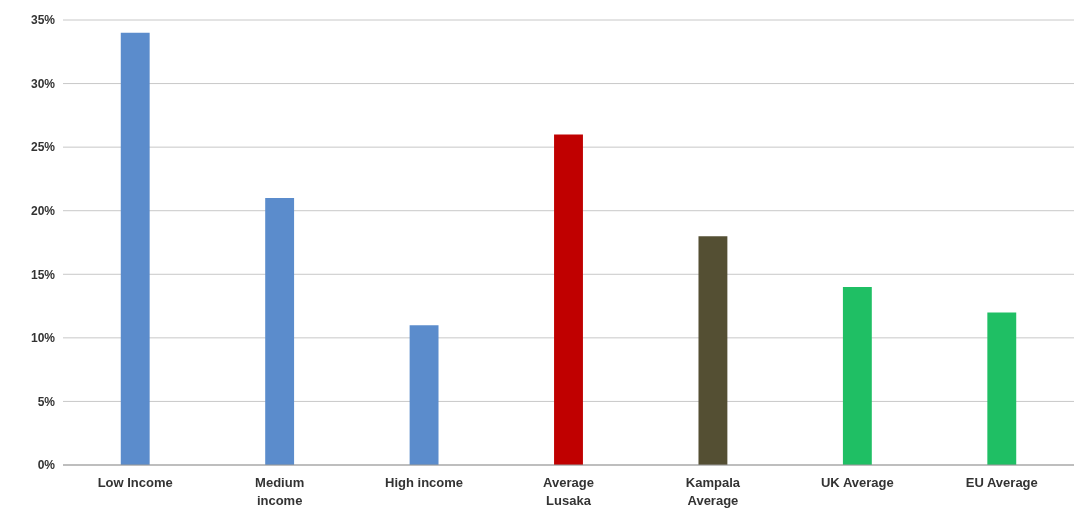 The width and height of the screenshot is (1079, 525). What do you see at coordinates (43, 274) in the screenshot?
I see `y-tick-label: 15%` at bounding box center [43, 274].